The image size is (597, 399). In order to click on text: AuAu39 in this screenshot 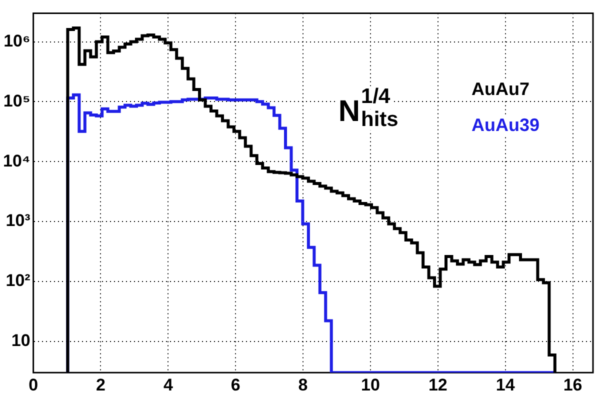, I will do `click(506, 125)`.